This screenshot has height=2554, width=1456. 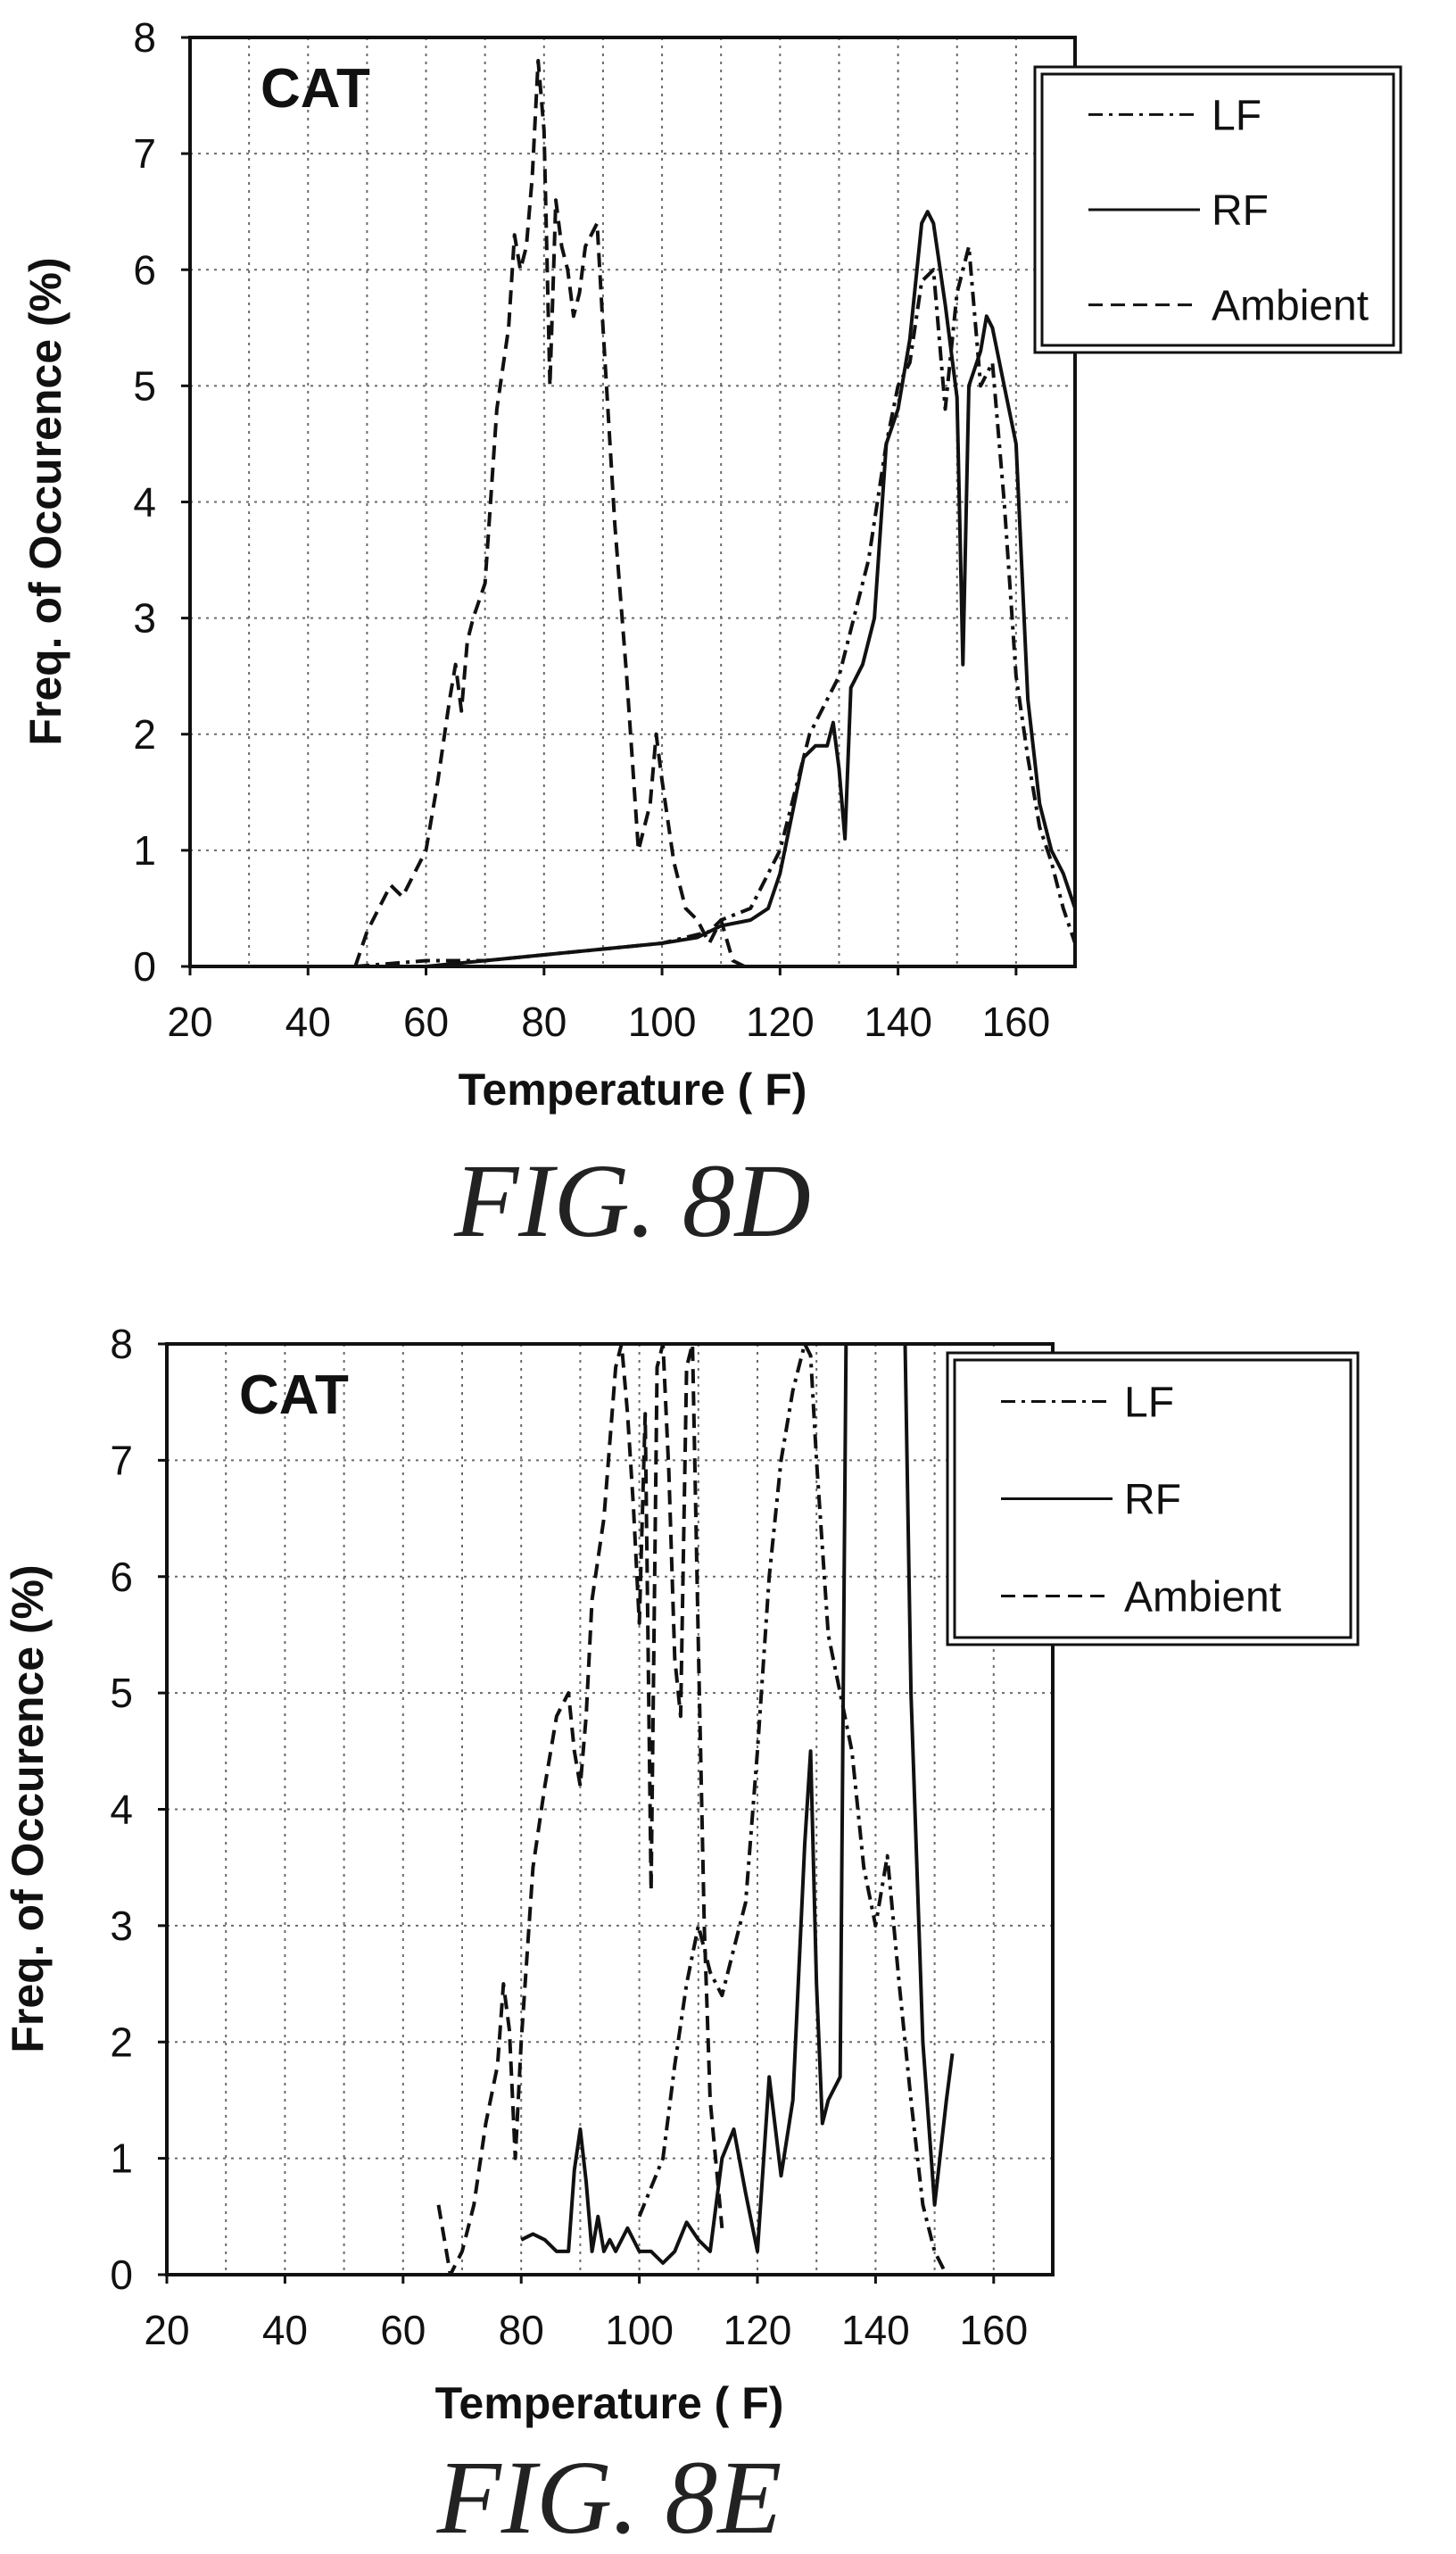 I want to click on series-lines, so click(x=695, y=1809).